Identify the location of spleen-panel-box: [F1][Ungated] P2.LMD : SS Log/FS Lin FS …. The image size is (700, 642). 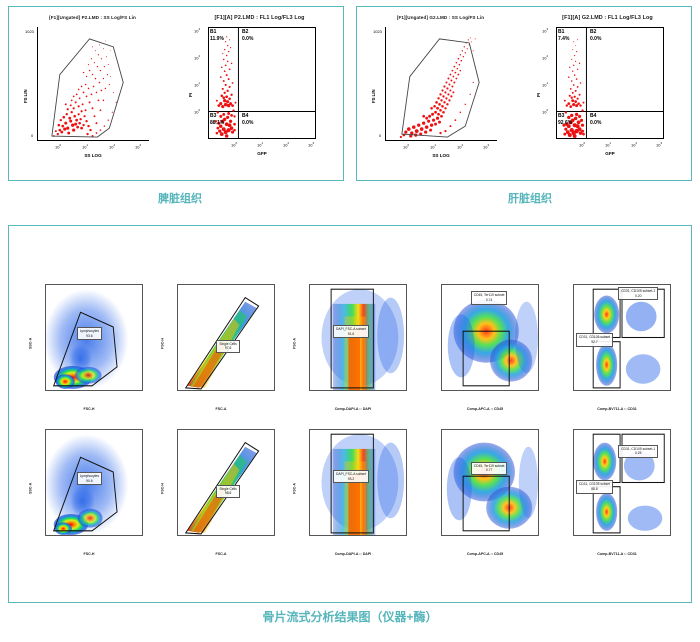
(176, 93).